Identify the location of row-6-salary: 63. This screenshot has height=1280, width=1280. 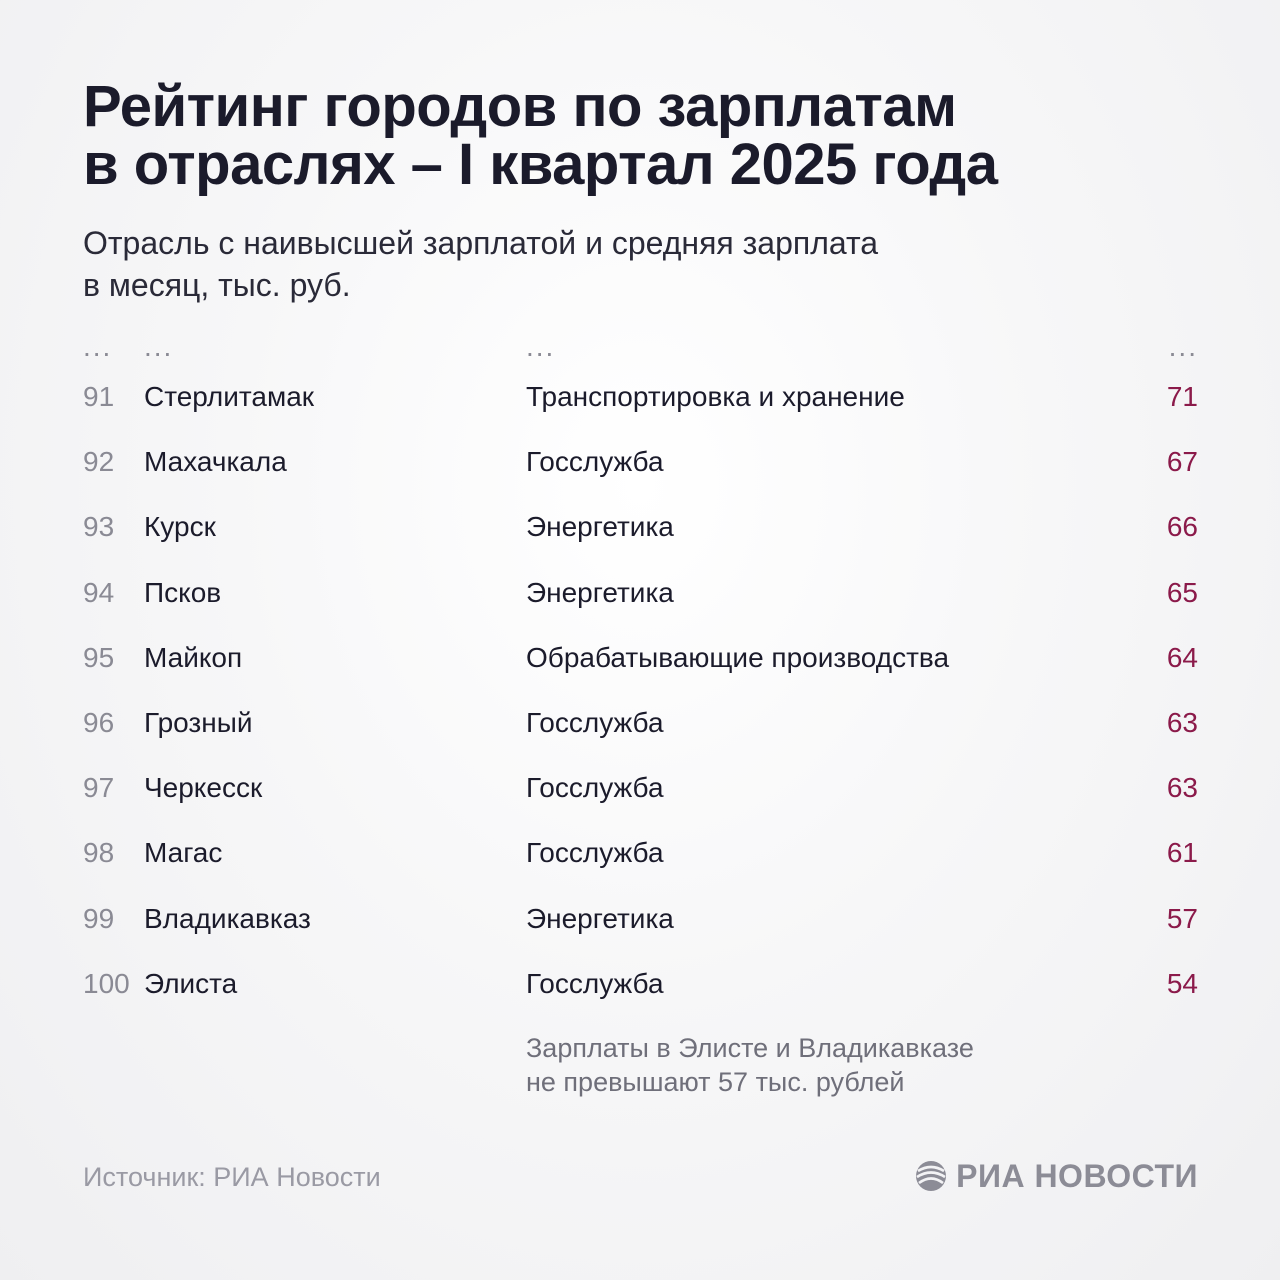
(1182, 722).